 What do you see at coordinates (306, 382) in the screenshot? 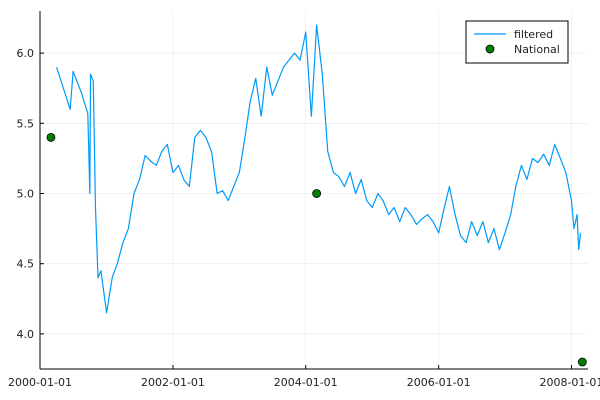
I see `x-tick-label: 2004-01-01` at bounding box center [306, 382].